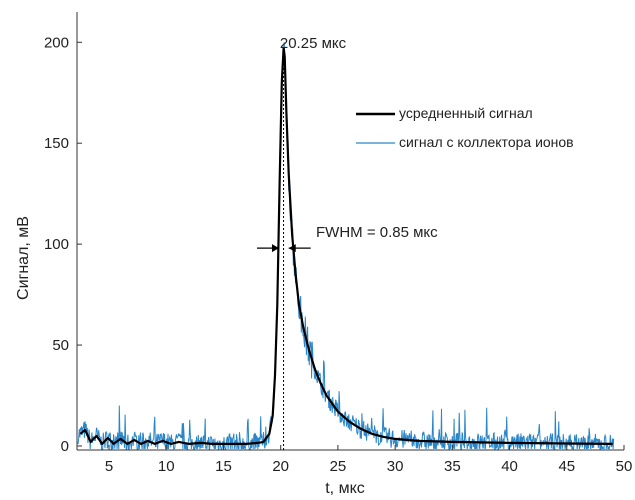  I want to click on x-tick-label: 40, so click(509, 466).